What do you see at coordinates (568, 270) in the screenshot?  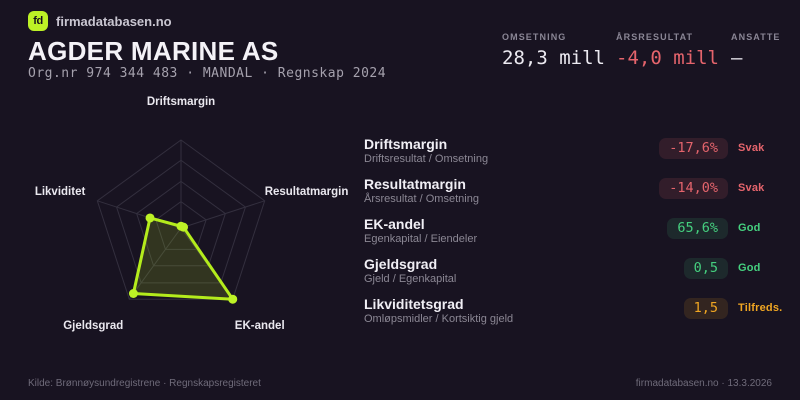 I see `metric-row-gjeldsgrad: Gjeldsgrad Gjeld / Egenkapital 0,5 God` at bounding box center [568, 270].